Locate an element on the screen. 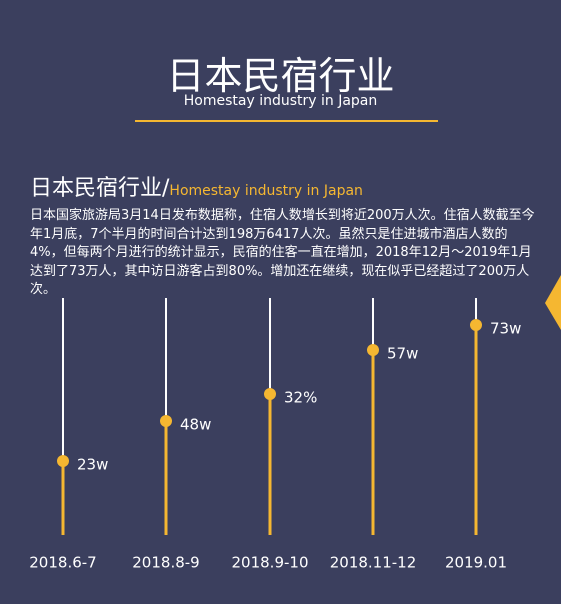 The image size is (561, 604). section-subtitle: Homestay industry in Japan is located at coordinates (266, 191).